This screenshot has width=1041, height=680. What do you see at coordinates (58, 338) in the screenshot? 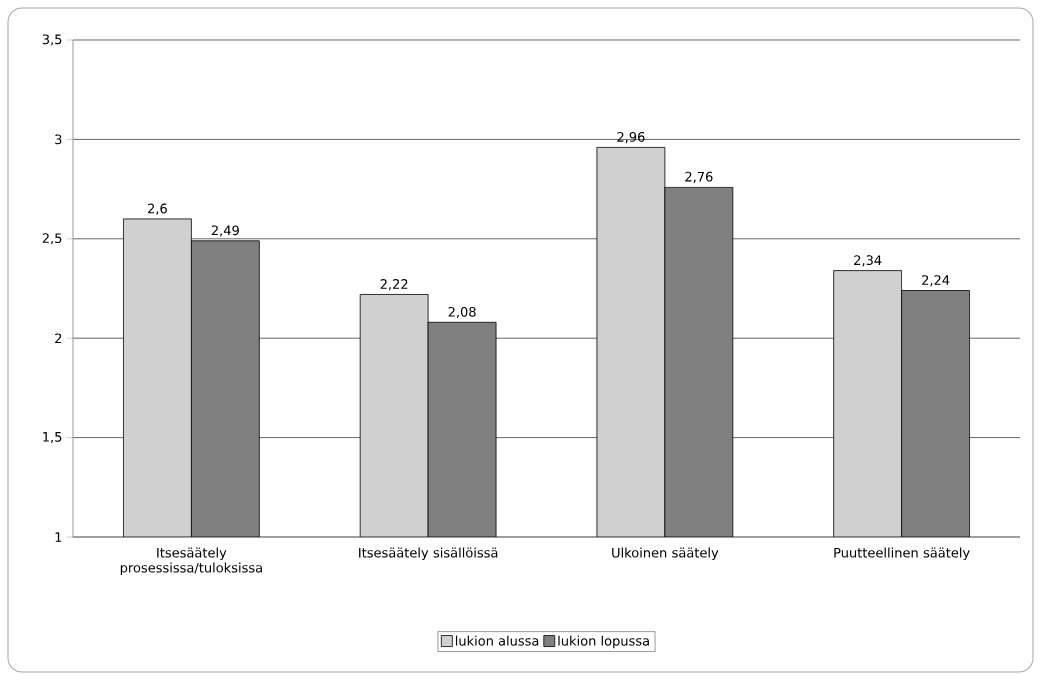
I see `y-tick-label: 2` at bounding box center [58, 338].